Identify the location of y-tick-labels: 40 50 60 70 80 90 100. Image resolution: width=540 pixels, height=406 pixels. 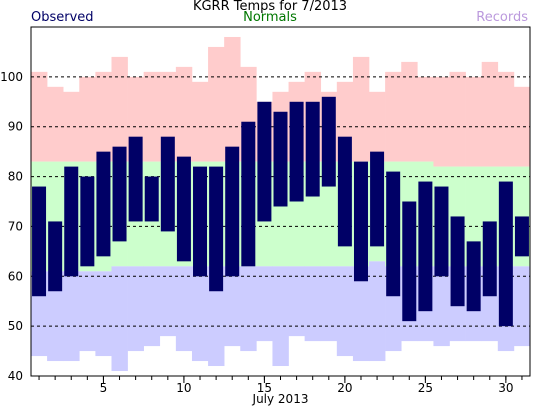
(11, 226).